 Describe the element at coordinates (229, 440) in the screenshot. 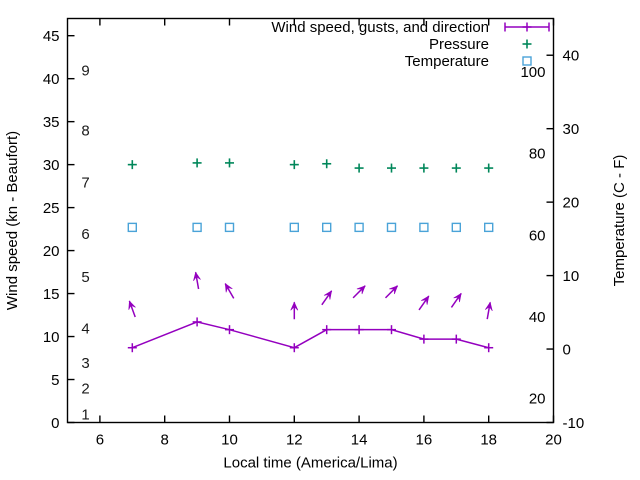

I see `bottom-tick-label: 10` at that location.